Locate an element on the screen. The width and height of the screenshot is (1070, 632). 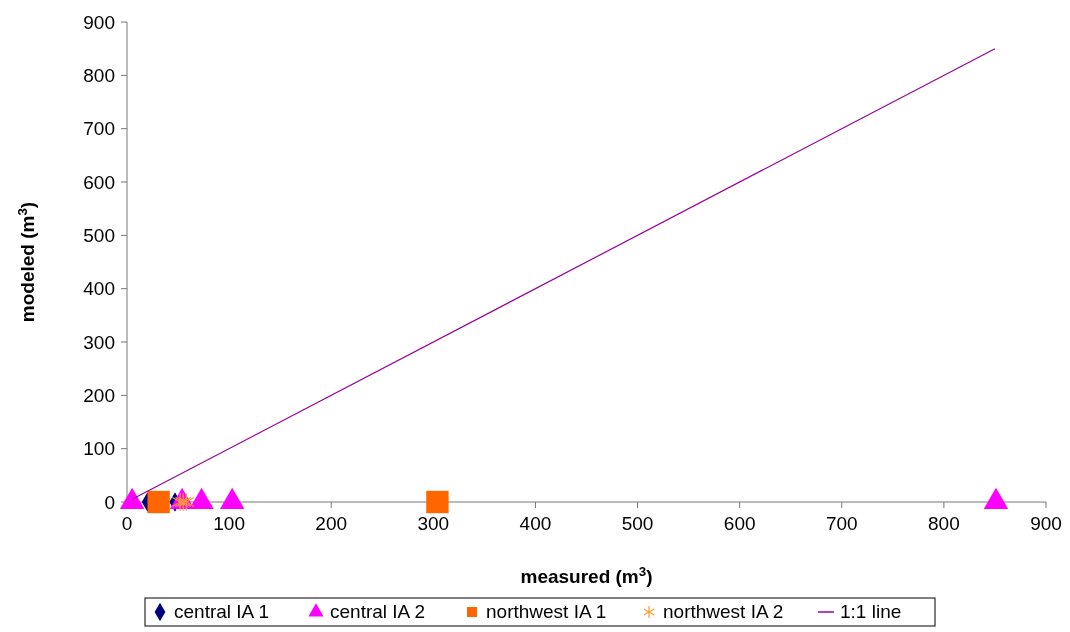
x-tick-label: 100 is located at coordinates (229, 523).